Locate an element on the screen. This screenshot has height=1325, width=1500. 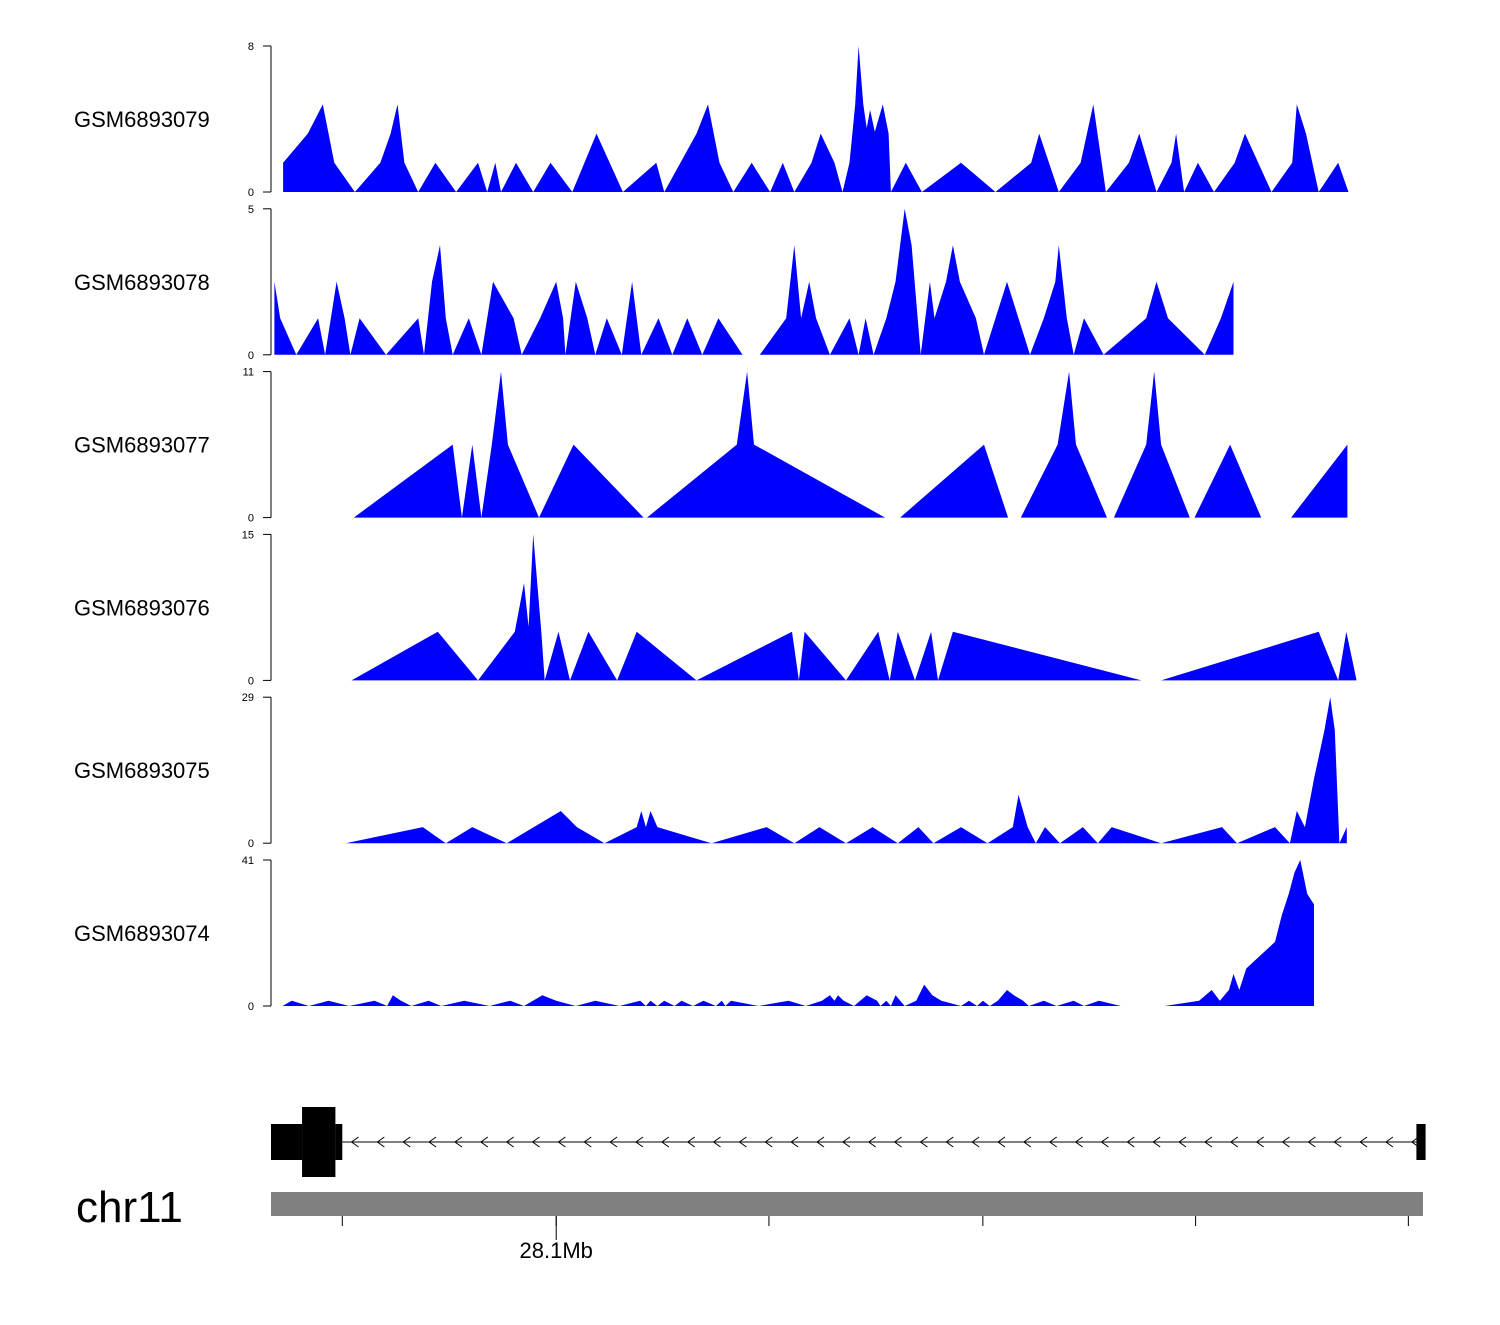
coverage-track: GSM6893074 41 0 is located at coordinates (694, 934).